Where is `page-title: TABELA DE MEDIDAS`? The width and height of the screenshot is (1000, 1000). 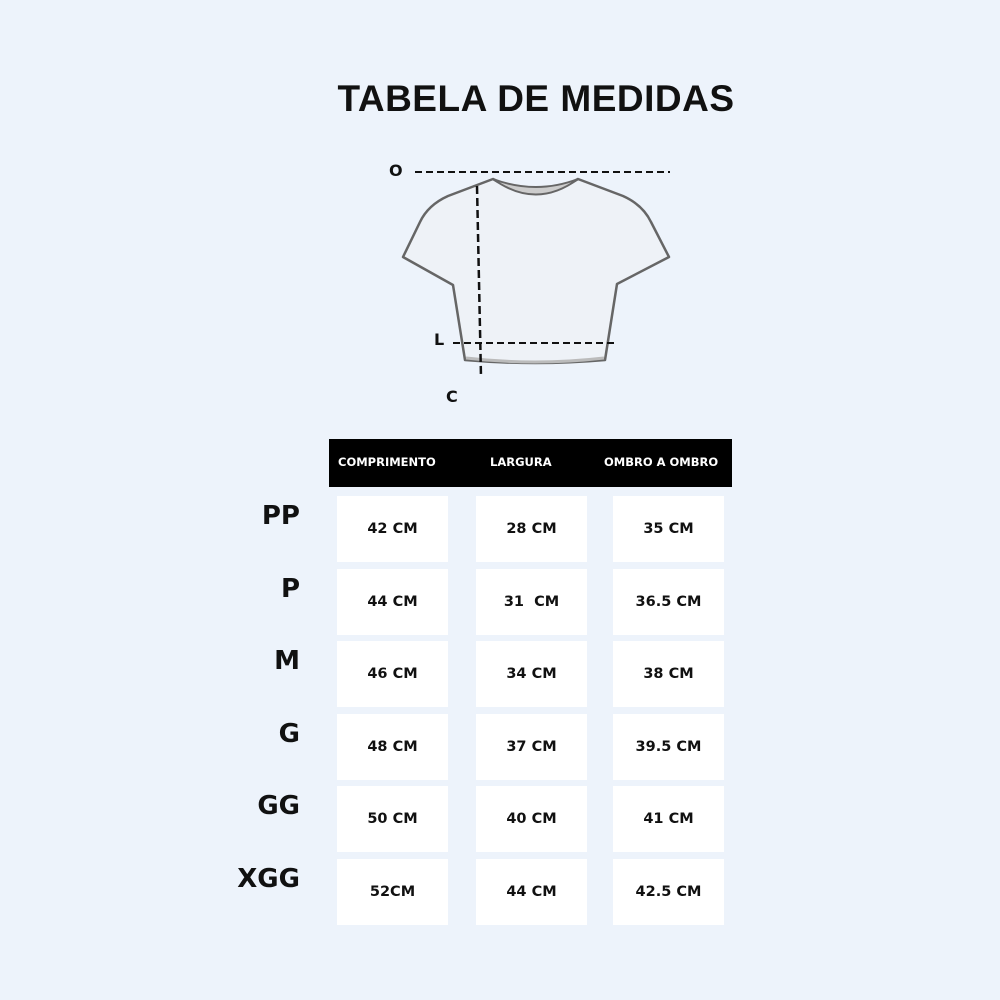
page-title: TABELA DE MEDIDAS is located at coordinates (536, 98).